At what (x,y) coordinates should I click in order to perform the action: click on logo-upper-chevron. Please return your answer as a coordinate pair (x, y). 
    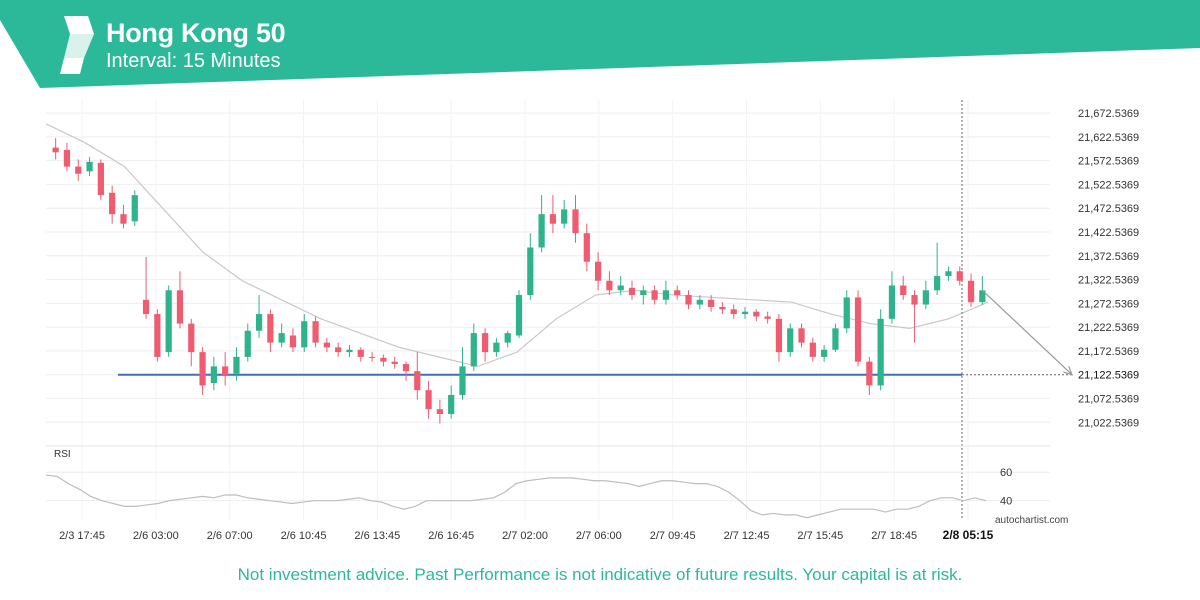
    Looking at the image, I should click on (79, 25).